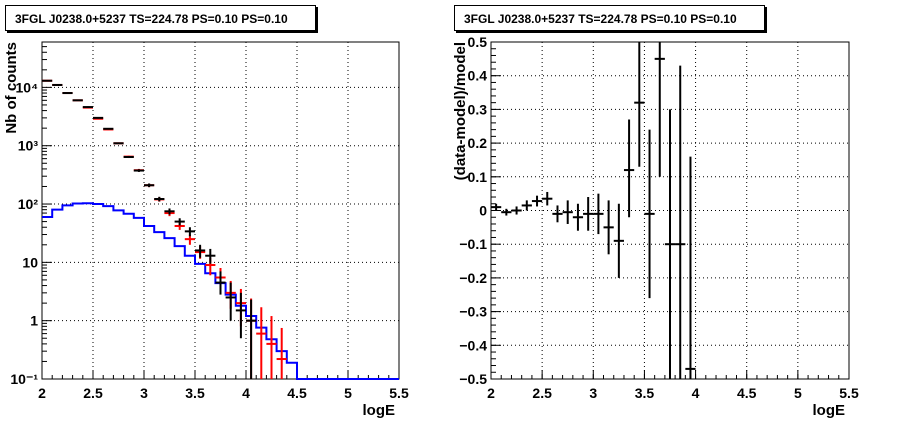 The width and height of the screenshot is (898, 421). Describe the element at coordinates (473, 244) in the screenshot. I see `y-tick-label: −0.1` at that location.